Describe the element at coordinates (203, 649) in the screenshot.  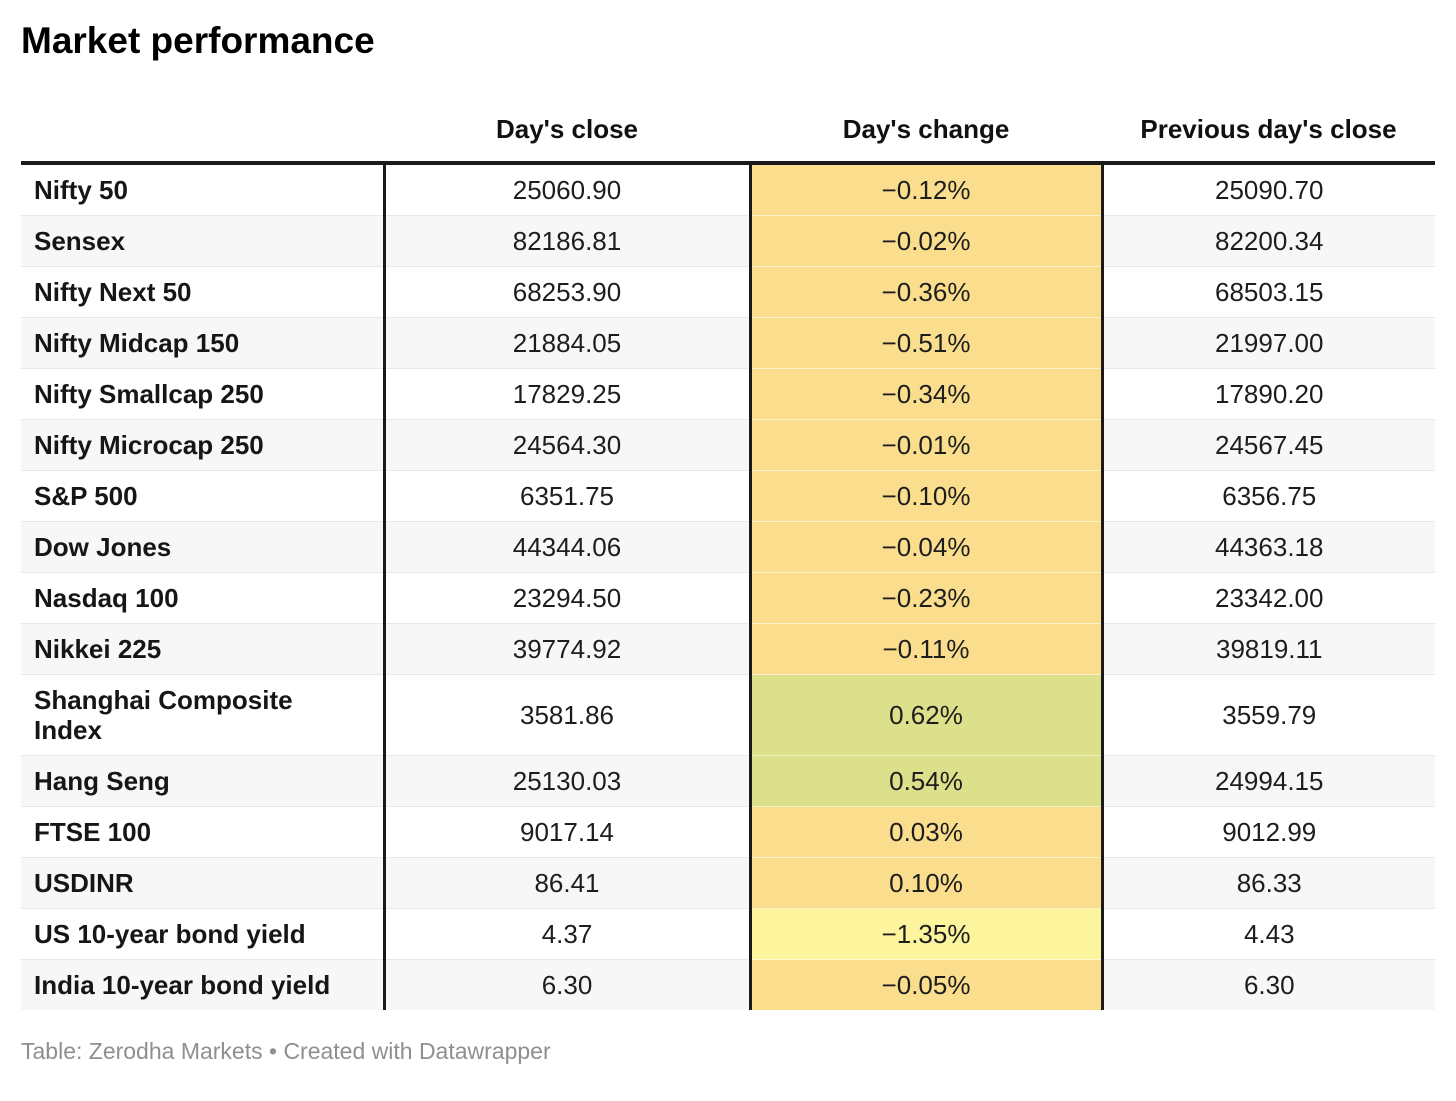
I see `index-label: Nikkei 225` at that location.